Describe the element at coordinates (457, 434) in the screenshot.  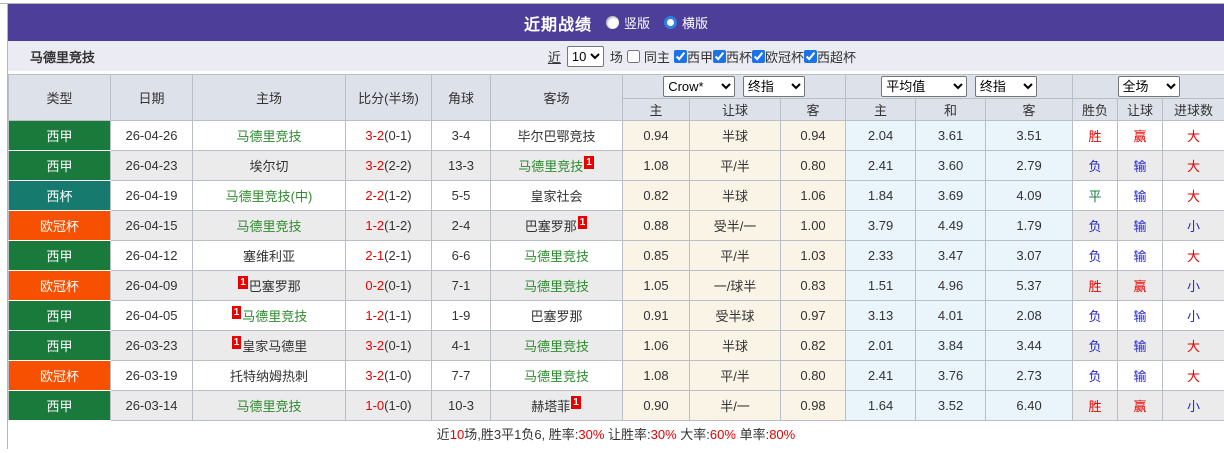
I see `stat-value: 10` at that location.